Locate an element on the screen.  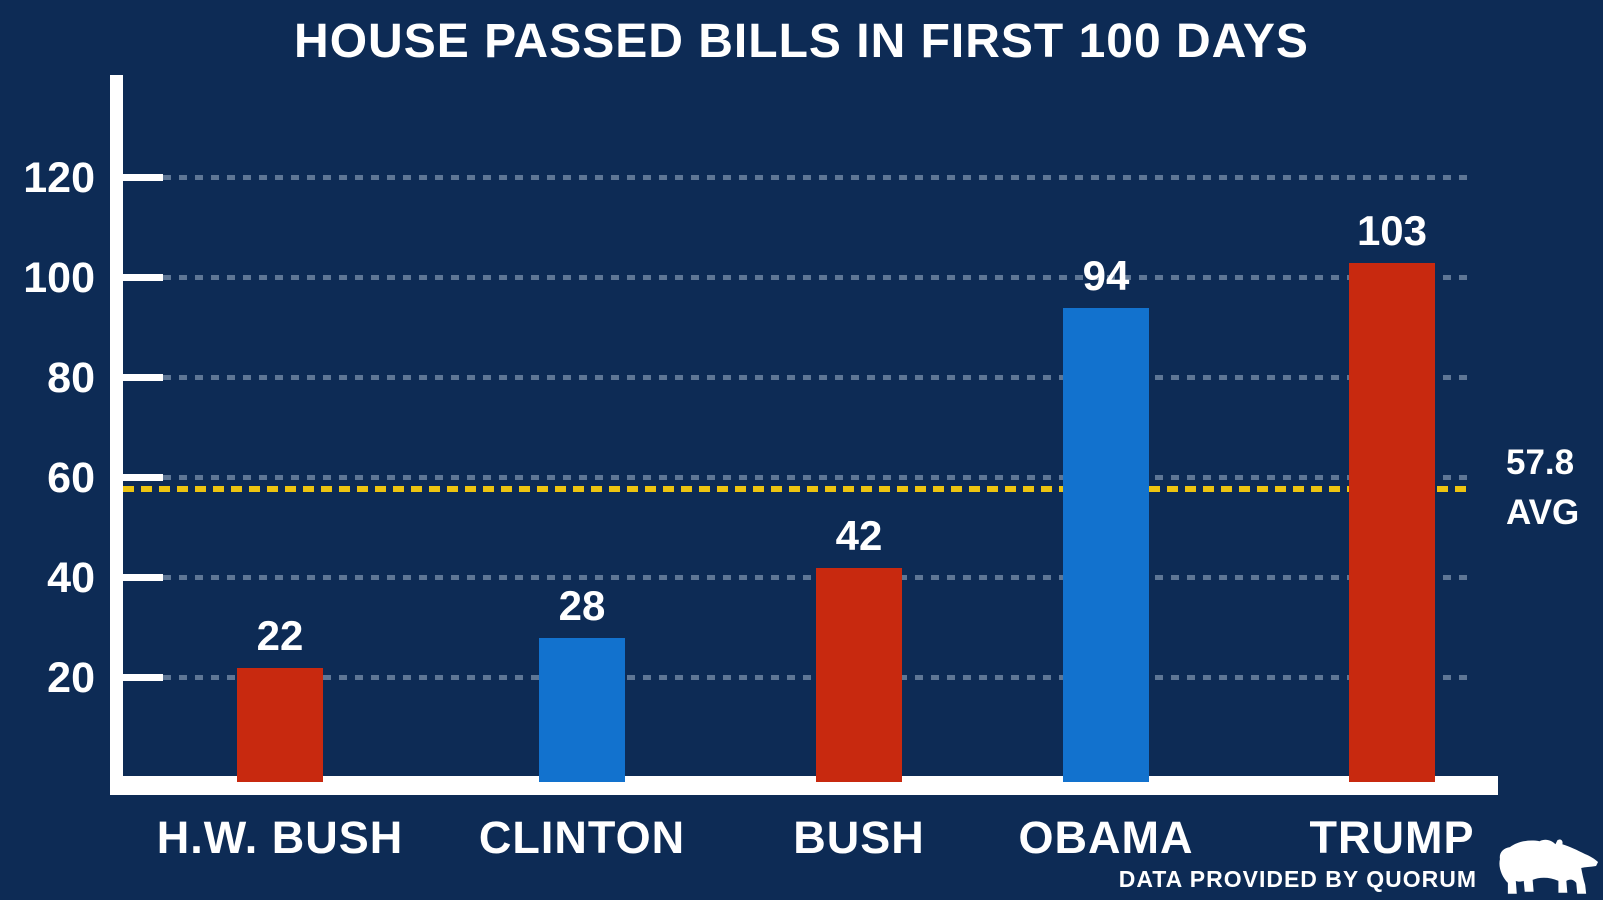
y-tick-label: 60 is located at coordinates (71, 478).